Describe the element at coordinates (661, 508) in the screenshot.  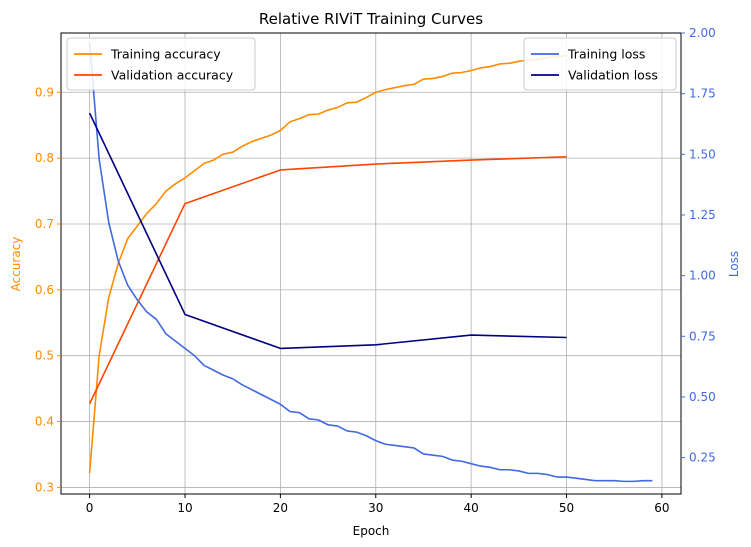
I see `x-tick-label: 60` at that location.